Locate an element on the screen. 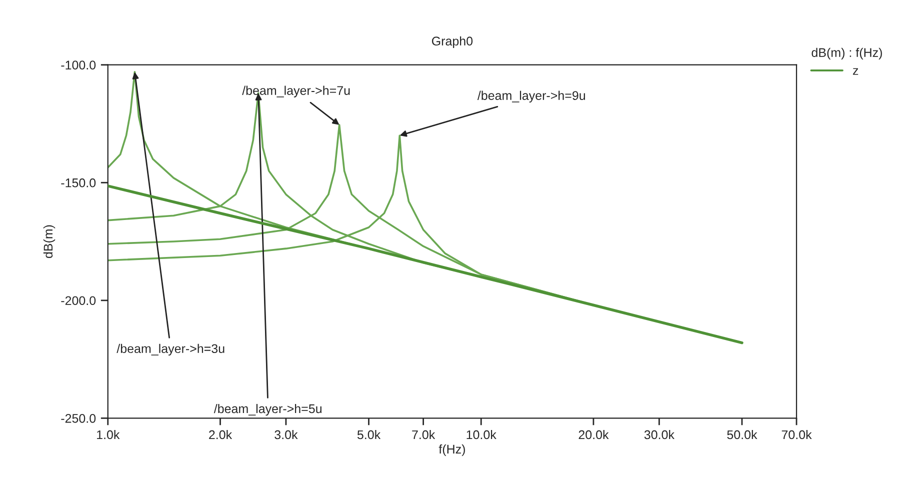  chart-title: Graph0 is located at coordinates (452, 42).